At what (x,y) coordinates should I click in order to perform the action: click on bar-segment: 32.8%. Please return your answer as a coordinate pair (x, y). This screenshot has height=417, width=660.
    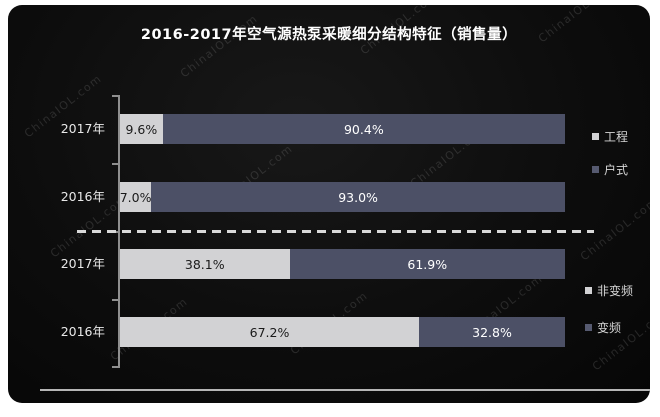
    Looking at the image, I should click on (492, 332).